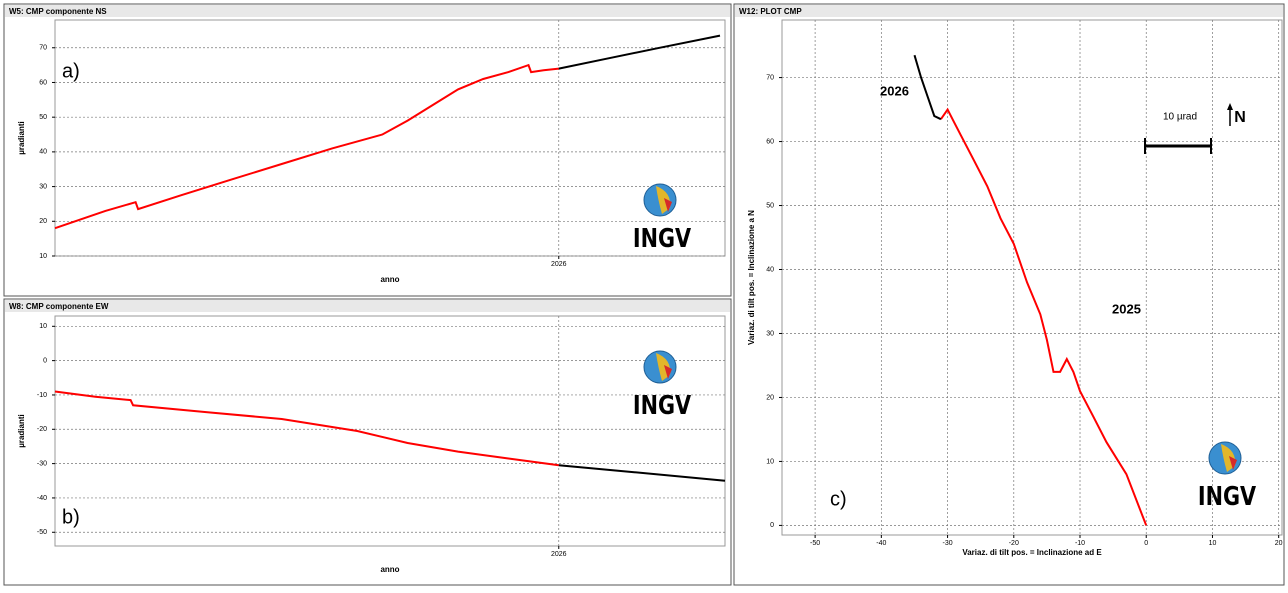 This screenshot has height=593, width=1288. Describe the element at coordinates (1180, 117) in the screenshot. I see `scale-label: 10 µrad` at that location.